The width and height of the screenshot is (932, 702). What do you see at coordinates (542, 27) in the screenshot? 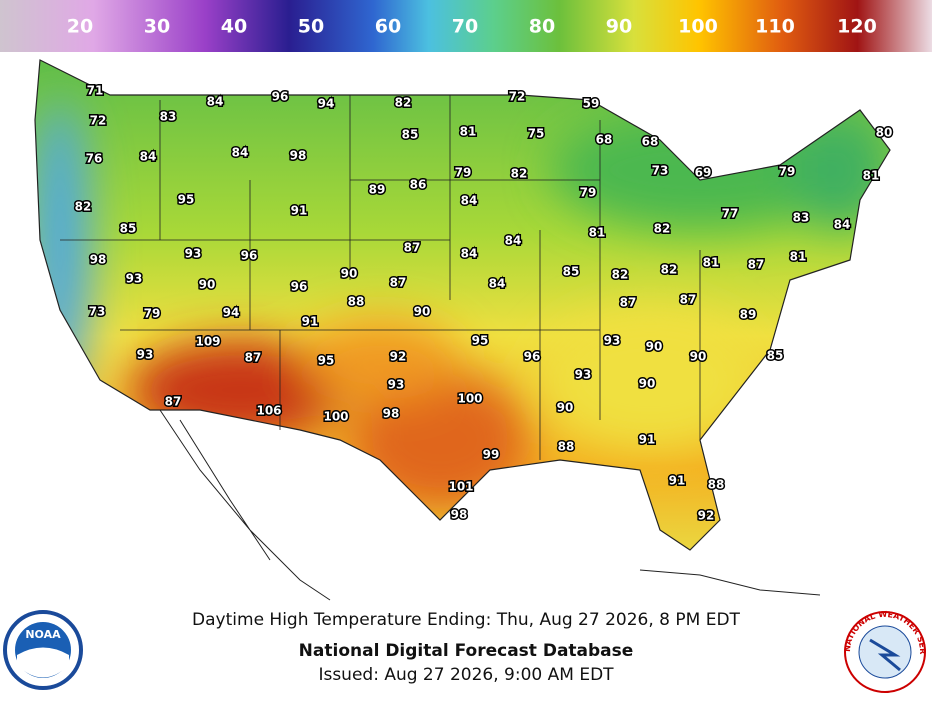
I see `color-bar-label: 80` at bounding box center [542, 27].